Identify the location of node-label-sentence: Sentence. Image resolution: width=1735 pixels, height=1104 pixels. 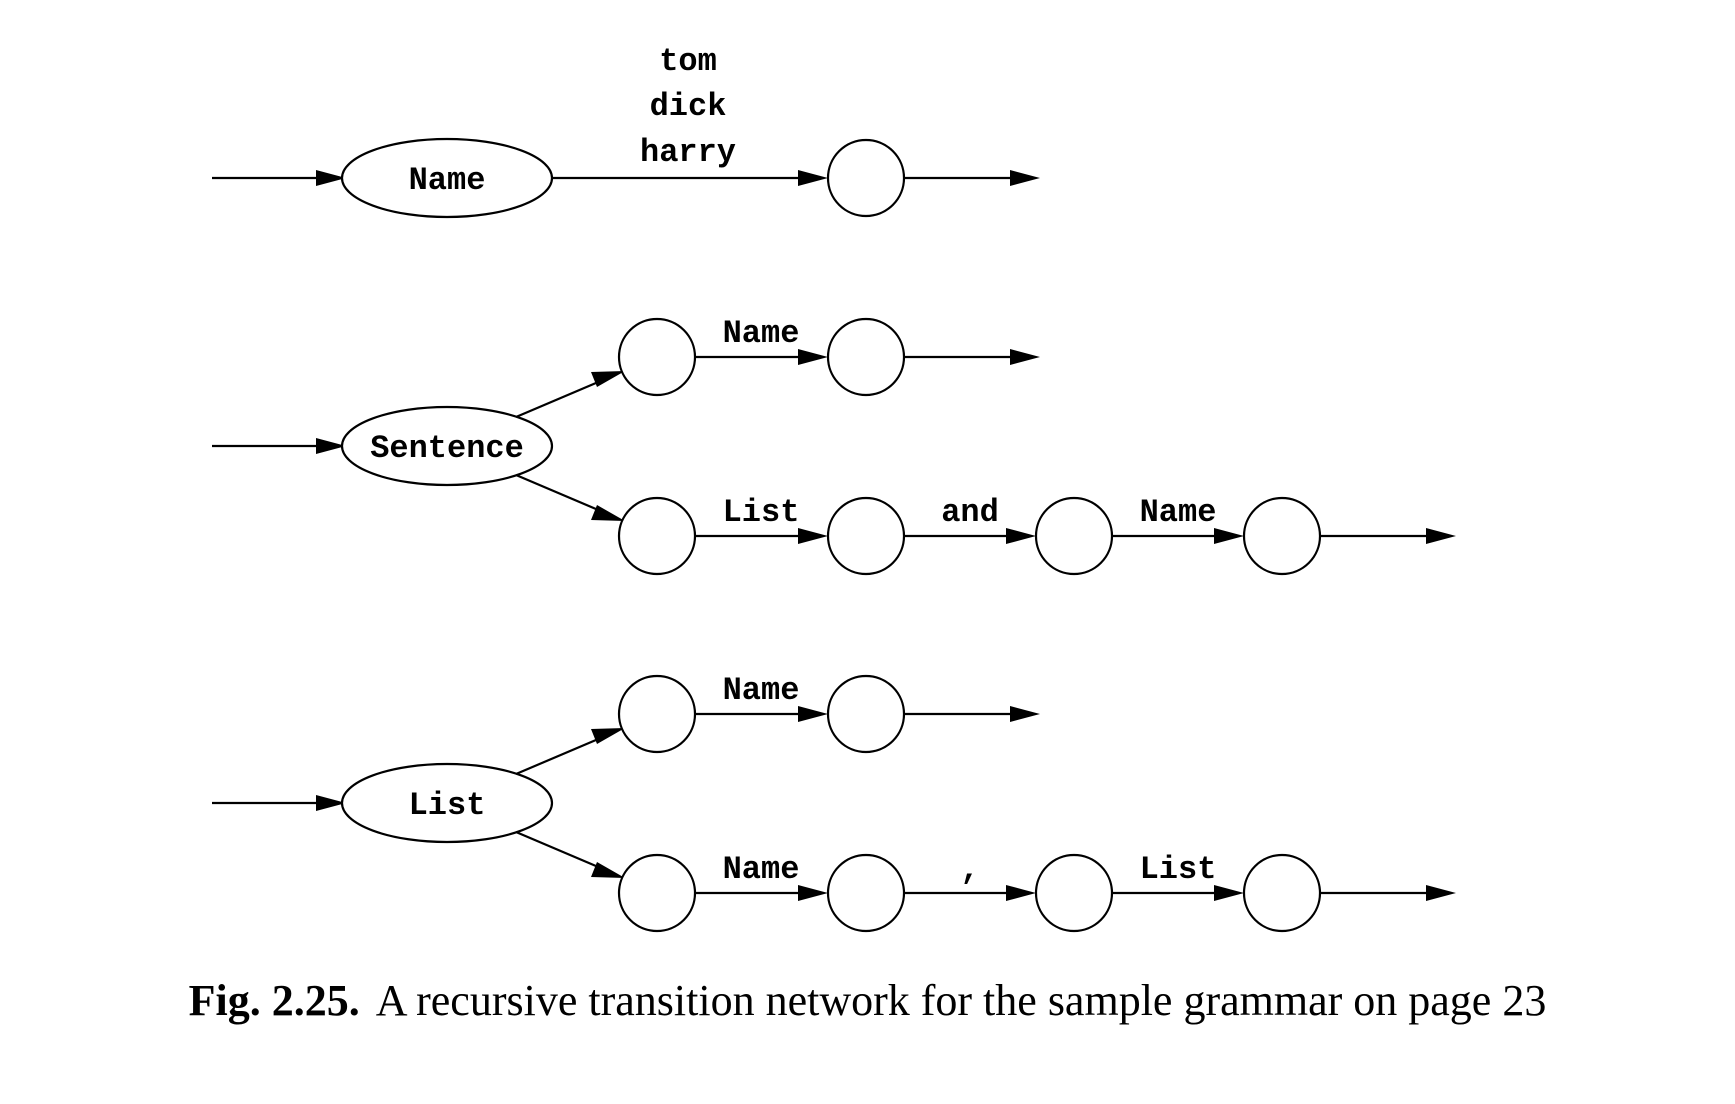
(447, 448).